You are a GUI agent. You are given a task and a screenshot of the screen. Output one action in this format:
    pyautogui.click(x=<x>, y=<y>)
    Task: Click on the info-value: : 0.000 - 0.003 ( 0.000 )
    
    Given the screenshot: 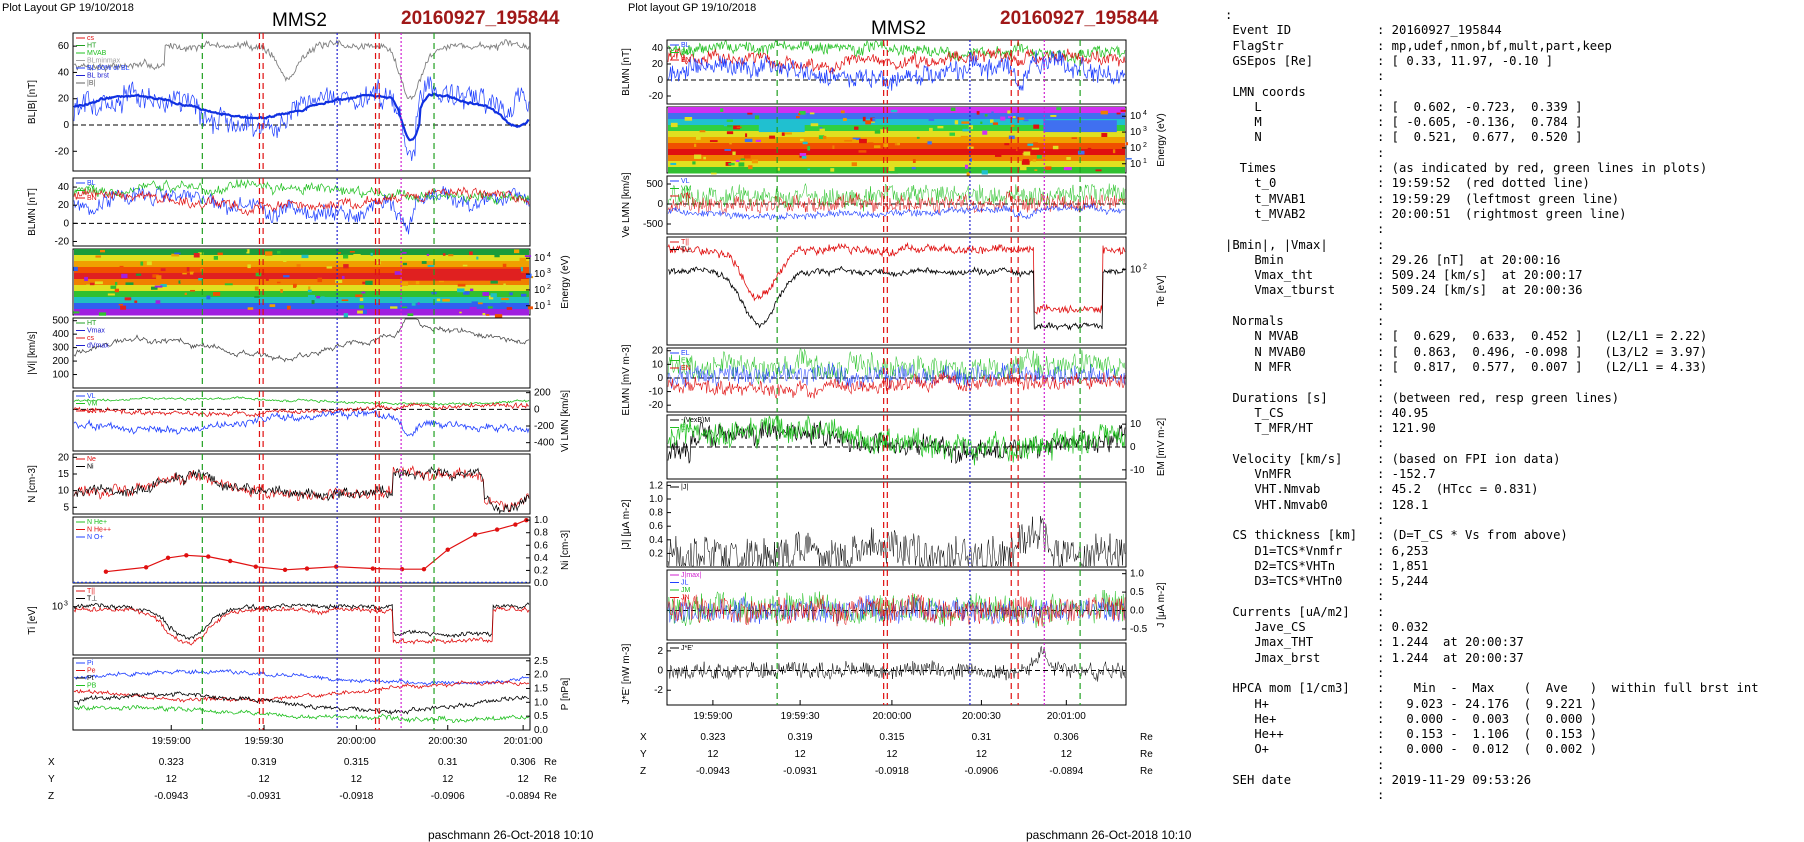 What is the action you would take?
    pyautogui.click(x=1487, y=718)
    